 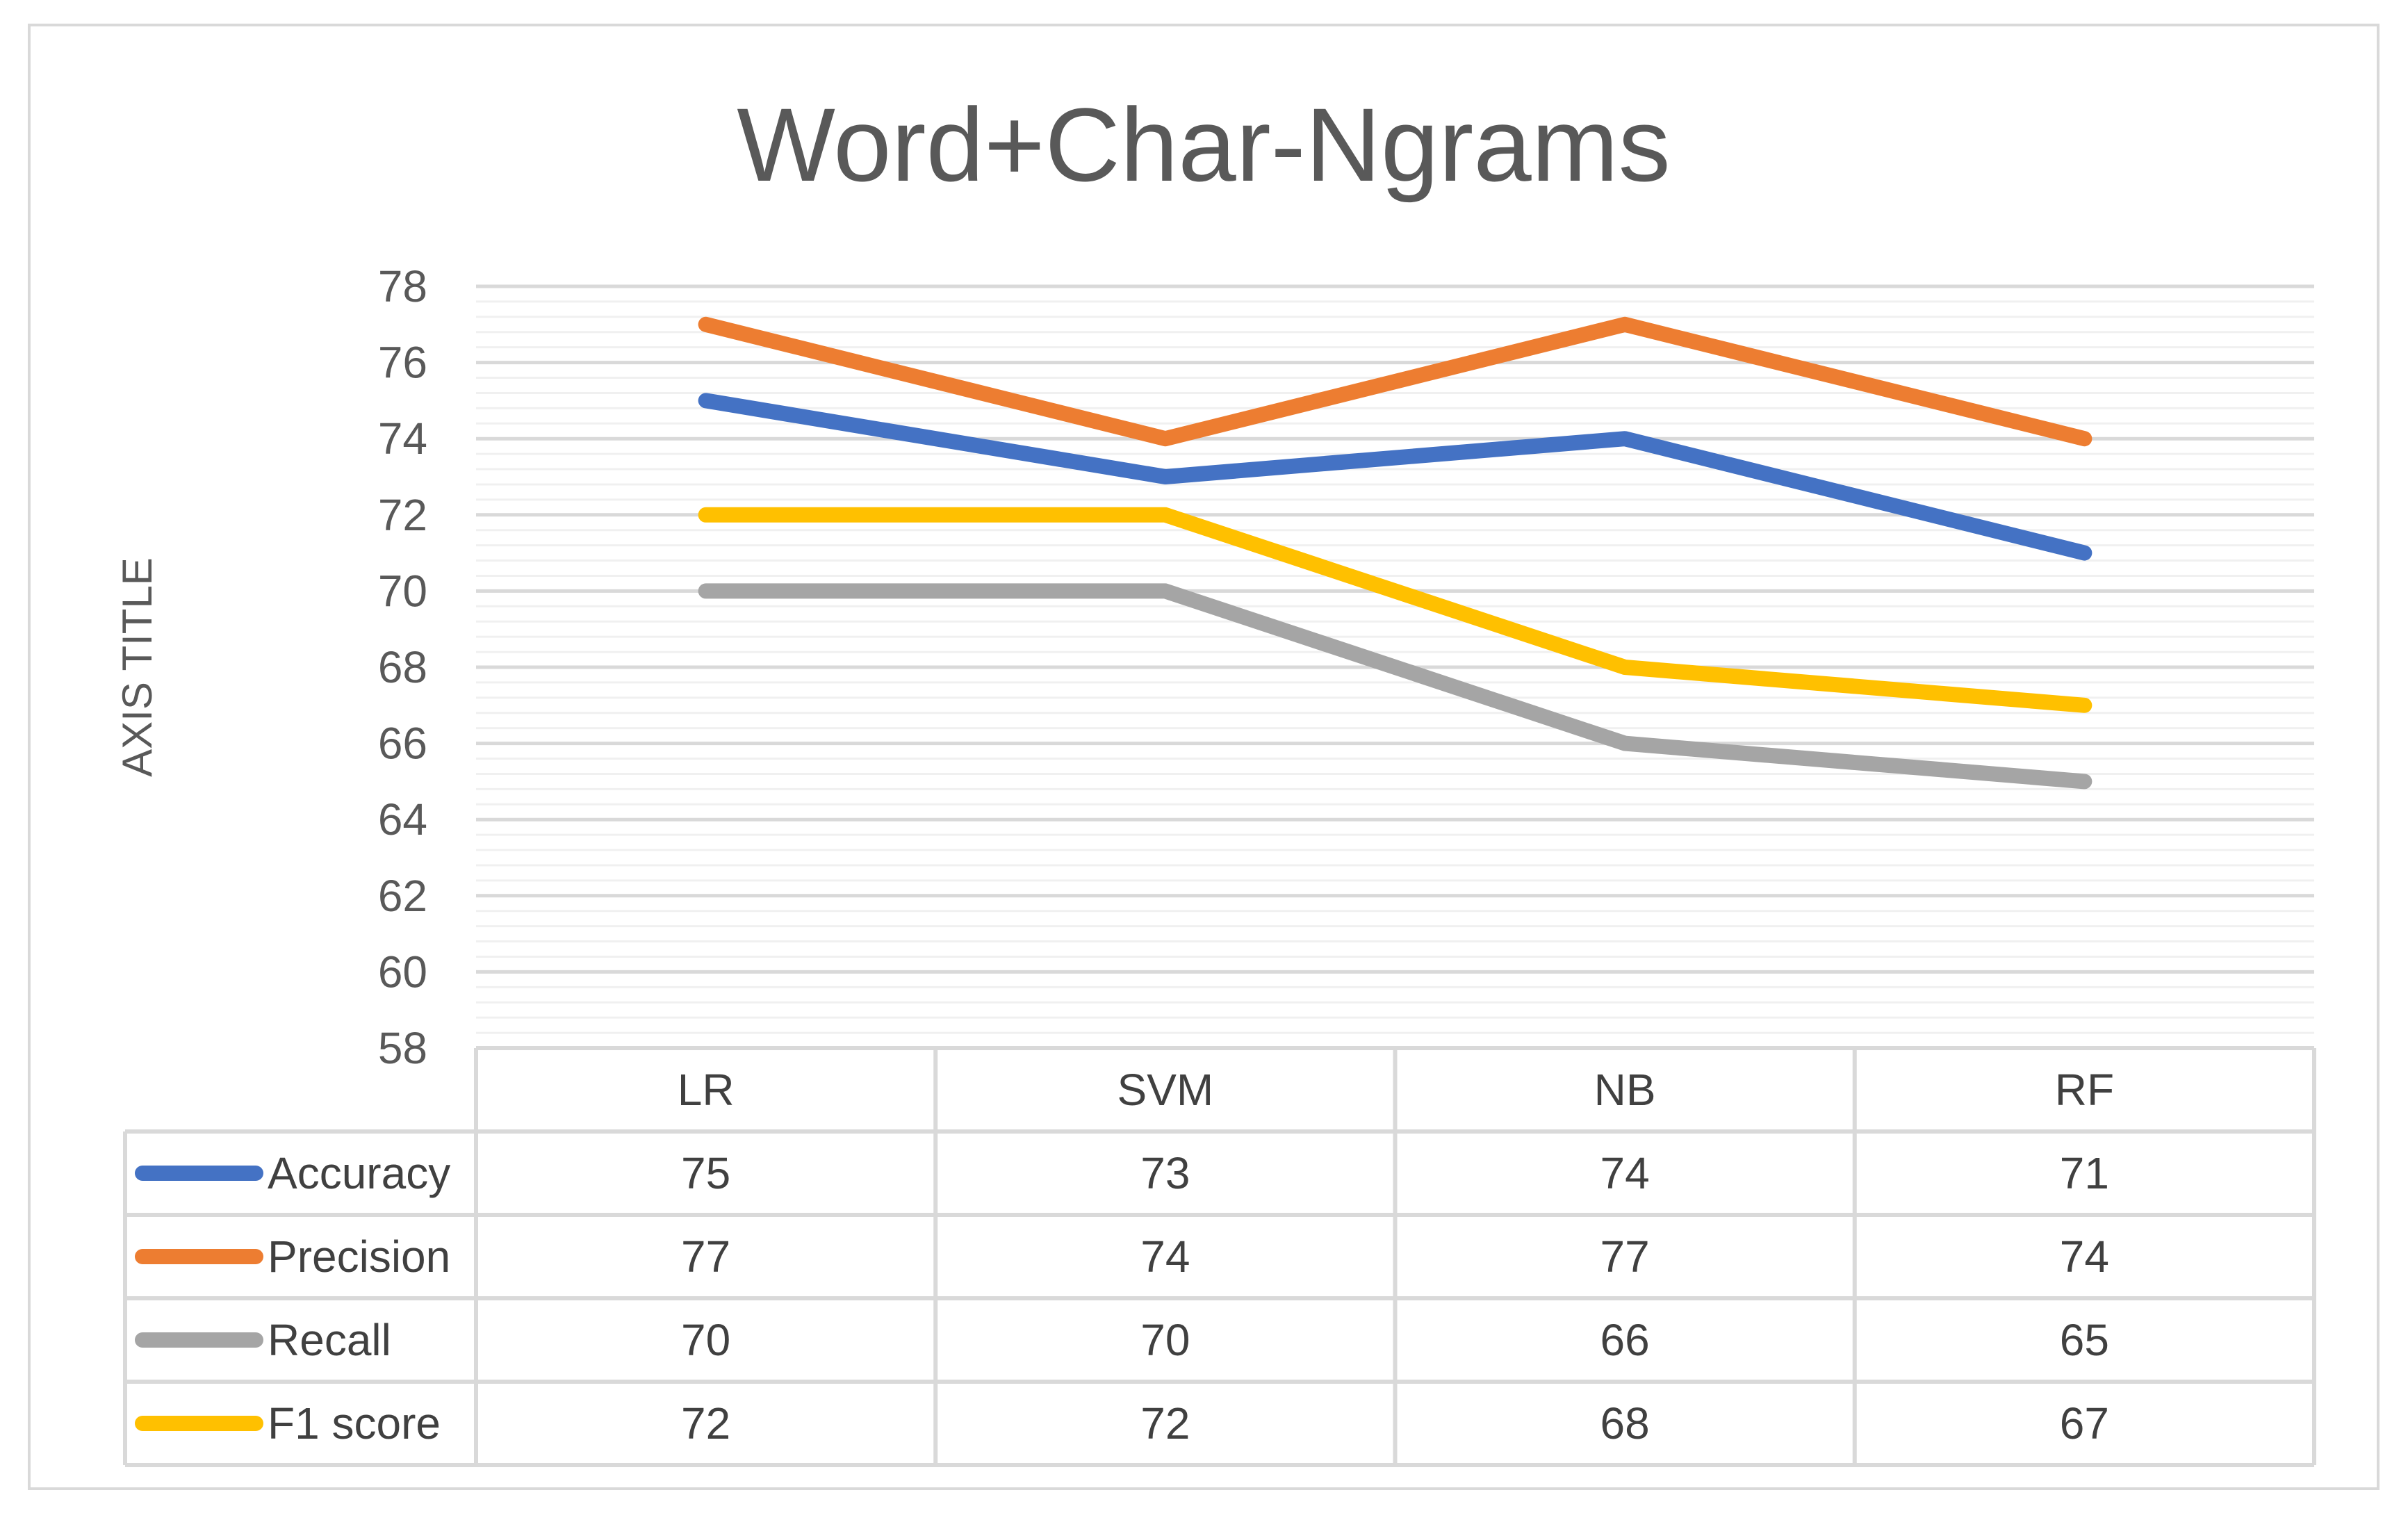 What do you see at coordinates (706, 1090) in the screenshot?
I see `x-category-label: LR` at bounding box center [706, 1090].